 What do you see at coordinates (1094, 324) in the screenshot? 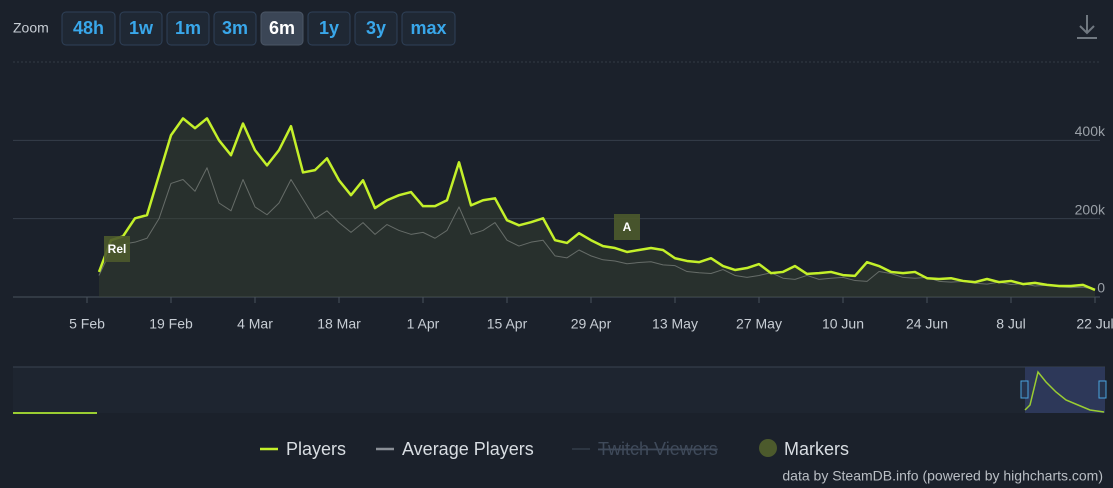
I see `x-tick-label: 22 Jul` at bounding box center [1094, 324].